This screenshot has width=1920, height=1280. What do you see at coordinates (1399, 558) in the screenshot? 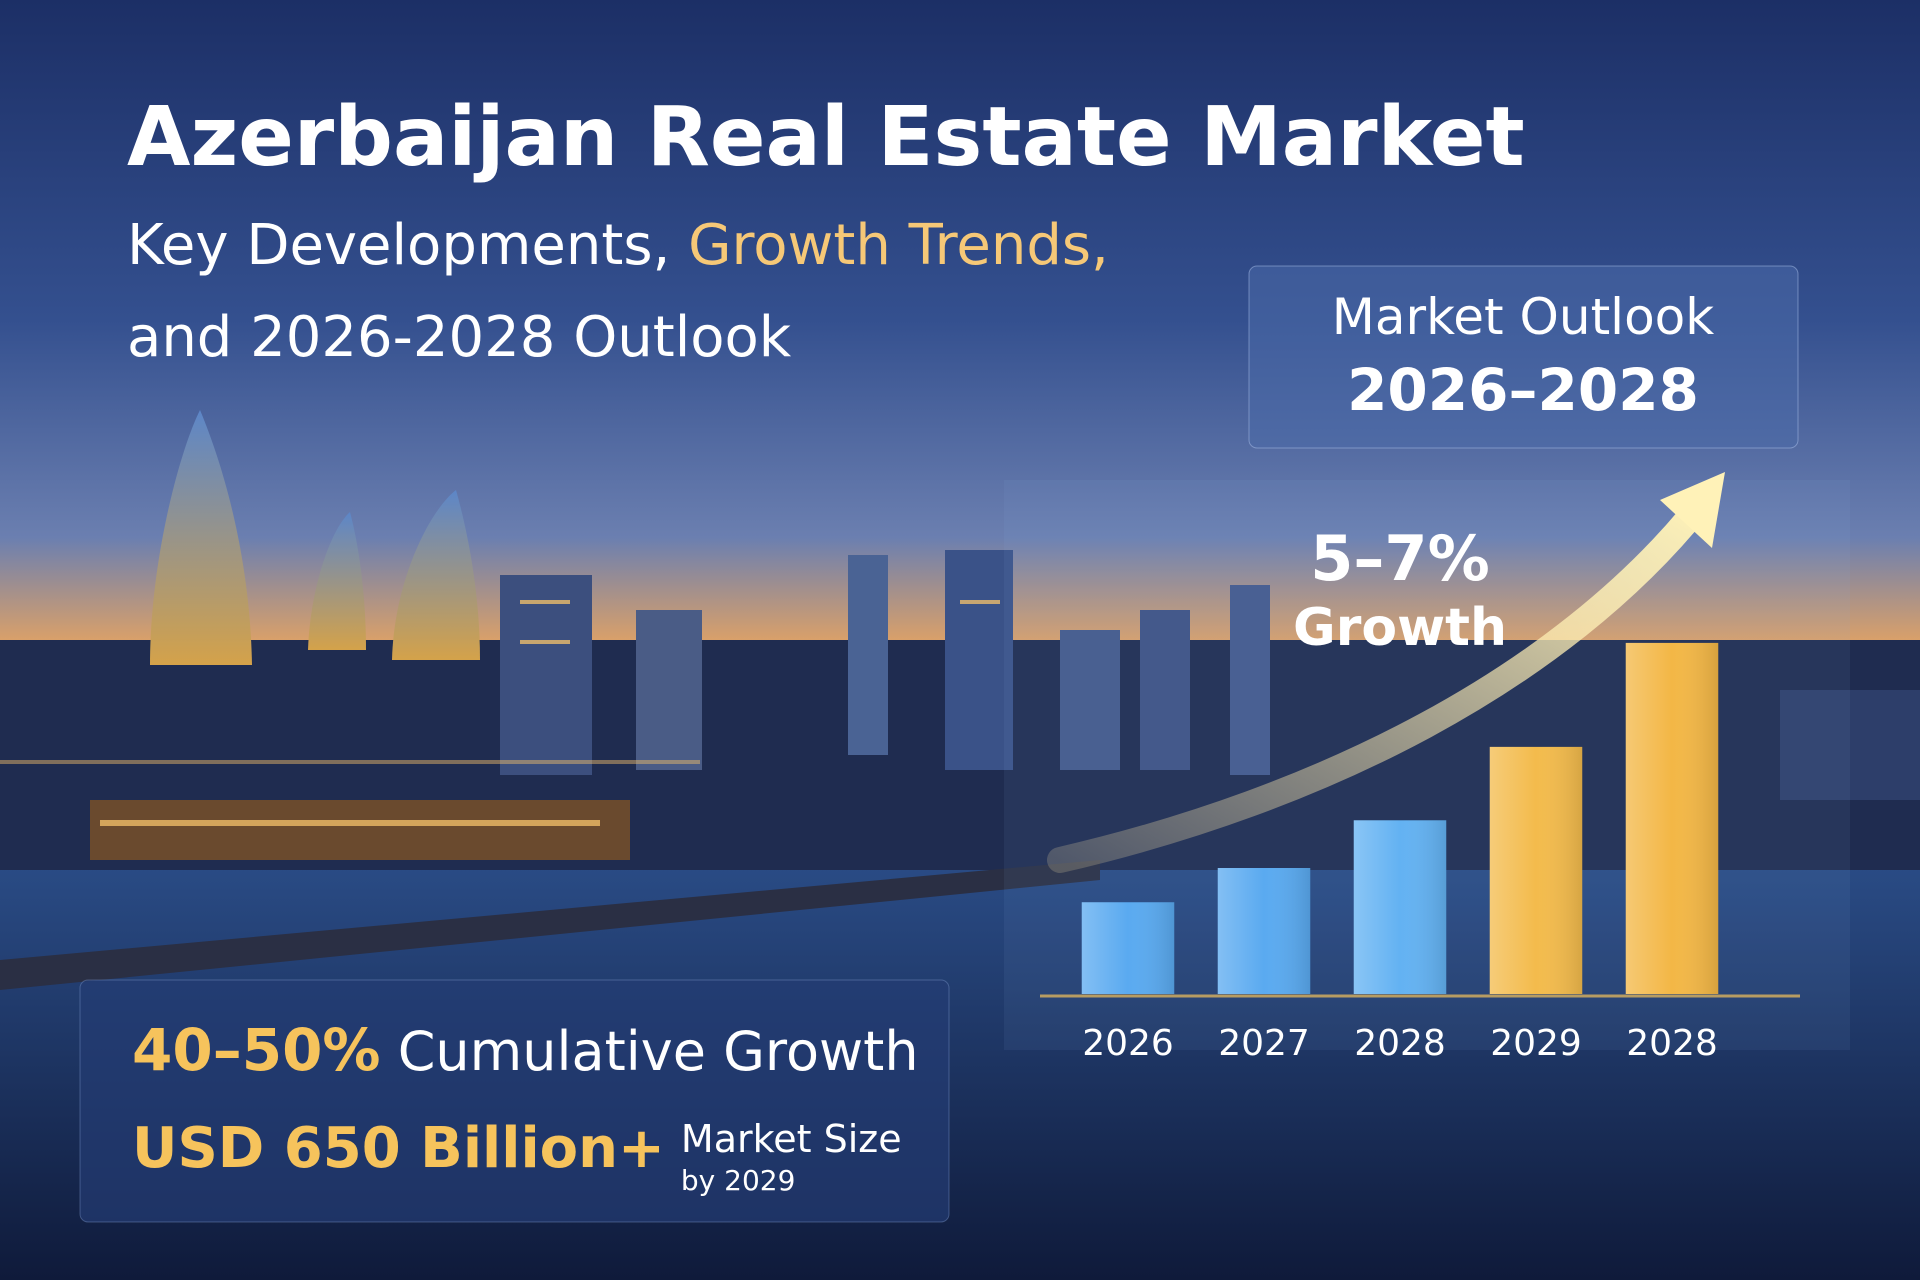
I see `annotation-value: 5–7%` at bounding box center [1399, 558].